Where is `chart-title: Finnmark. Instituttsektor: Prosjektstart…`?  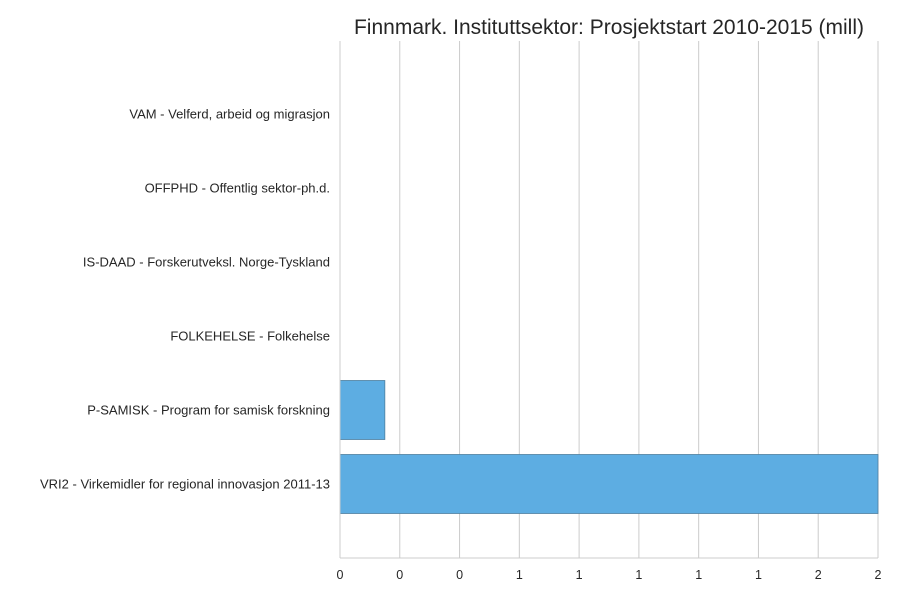 chart-title: Finnmark. Instituttsektor: Prosjektstart… is located at coordinates (609, 27).